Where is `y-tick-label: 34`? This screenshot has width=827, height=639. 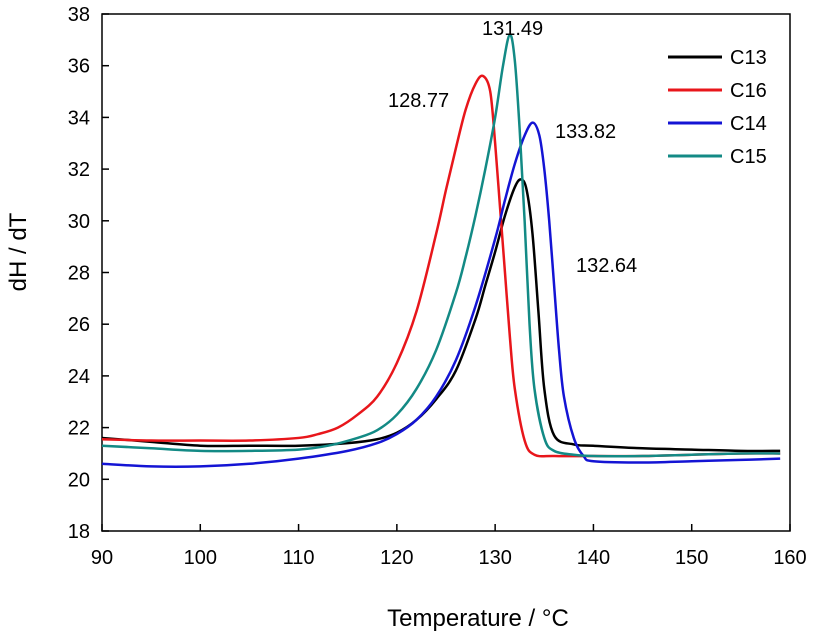 y-tick-label: 34 is located at coordinates (79, 118).